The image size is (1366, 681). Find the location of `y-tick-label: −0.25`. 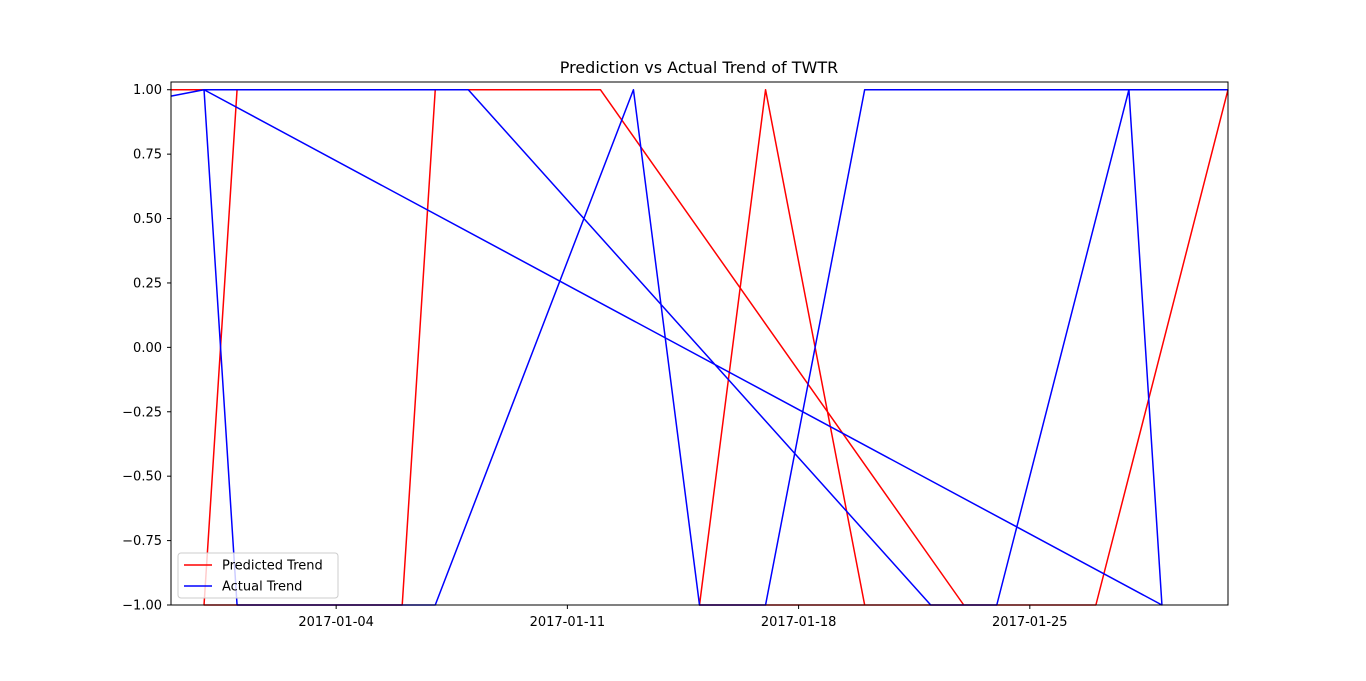

y-tick-label: −0.25 is located at coordinates (142, 412).